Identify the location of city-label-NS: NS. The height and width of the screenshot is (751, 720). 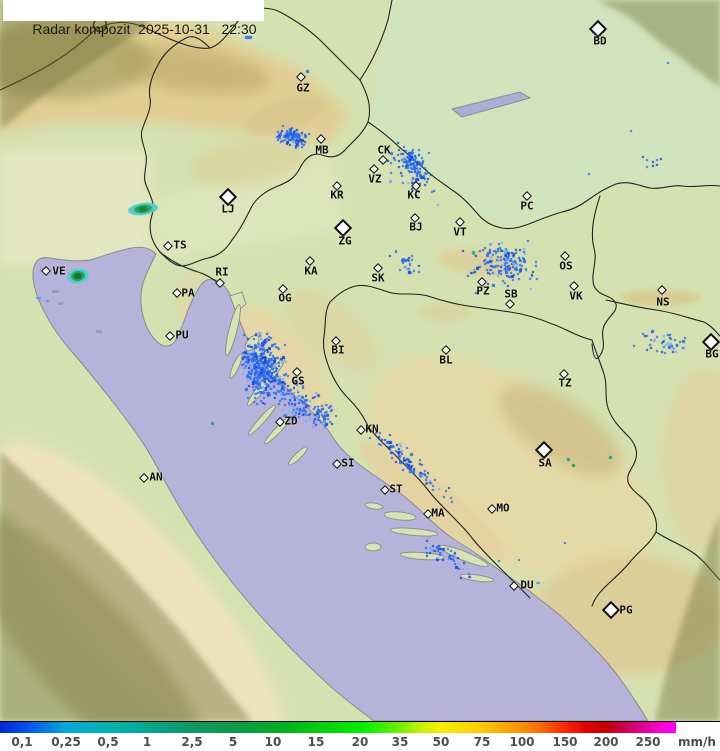
(663, 302).